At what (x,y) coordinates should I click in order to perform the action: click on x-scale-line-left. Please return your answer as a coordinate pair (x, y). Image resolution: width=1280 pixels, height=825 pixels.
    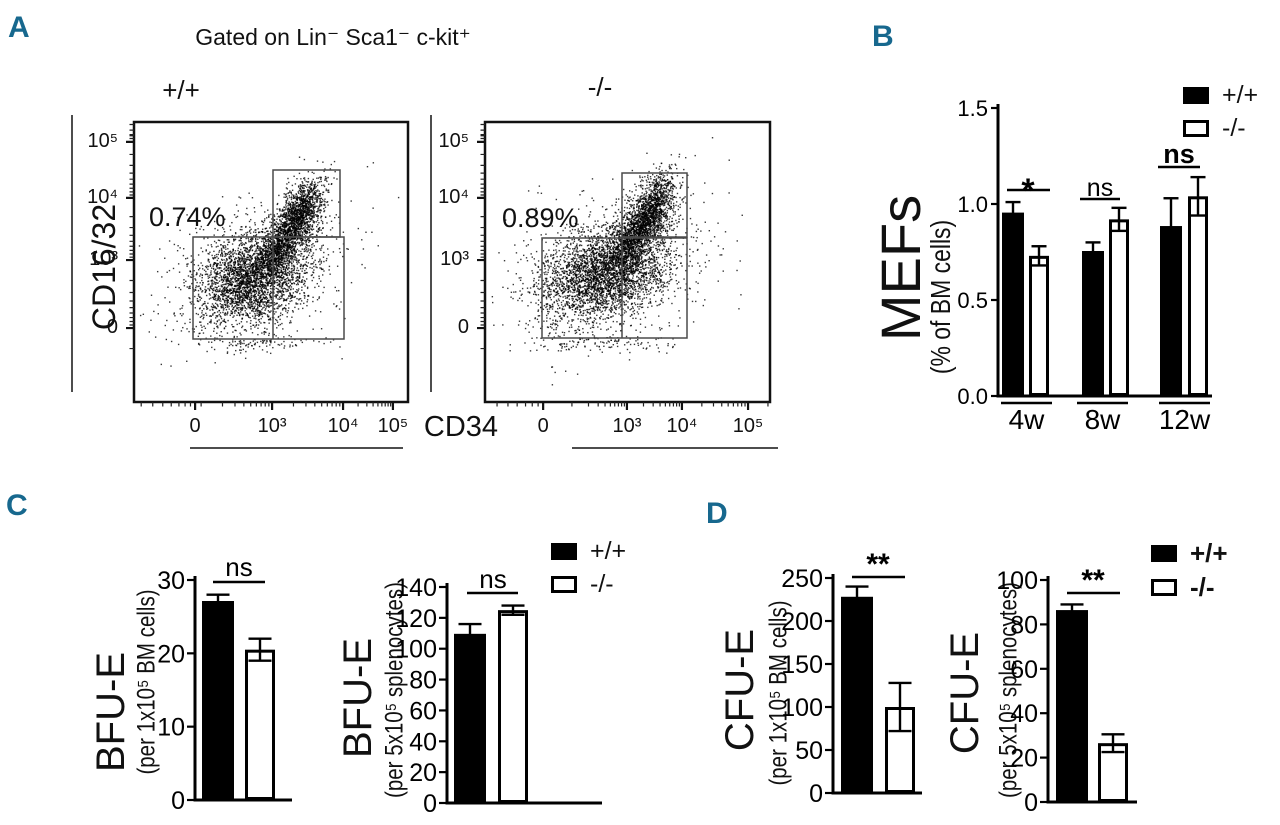
    Looking at the image, I should click on (296, 448).